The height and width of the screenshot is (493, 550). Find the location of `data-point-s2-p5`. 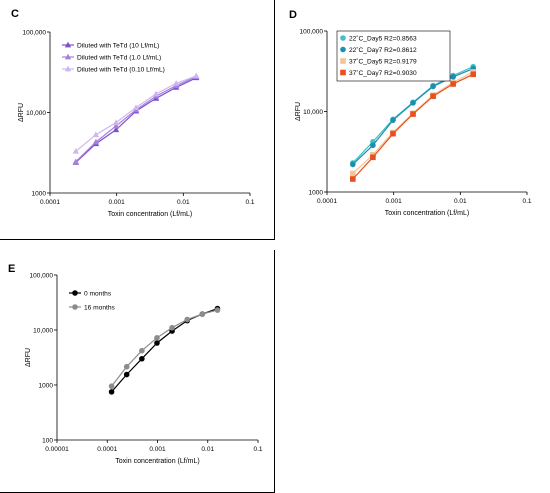

data-point-s2-p5 is located at coordinates (176, 83).